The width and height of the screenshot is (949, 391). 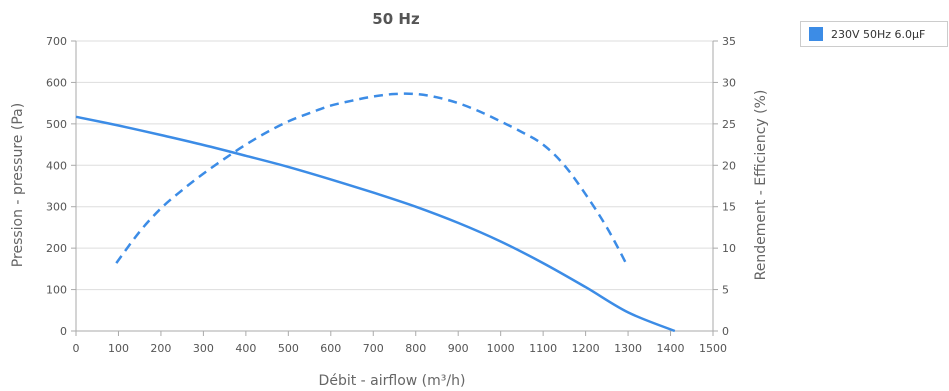 I want to click on x-tick-label: 1100, so click(x=543, y=348).